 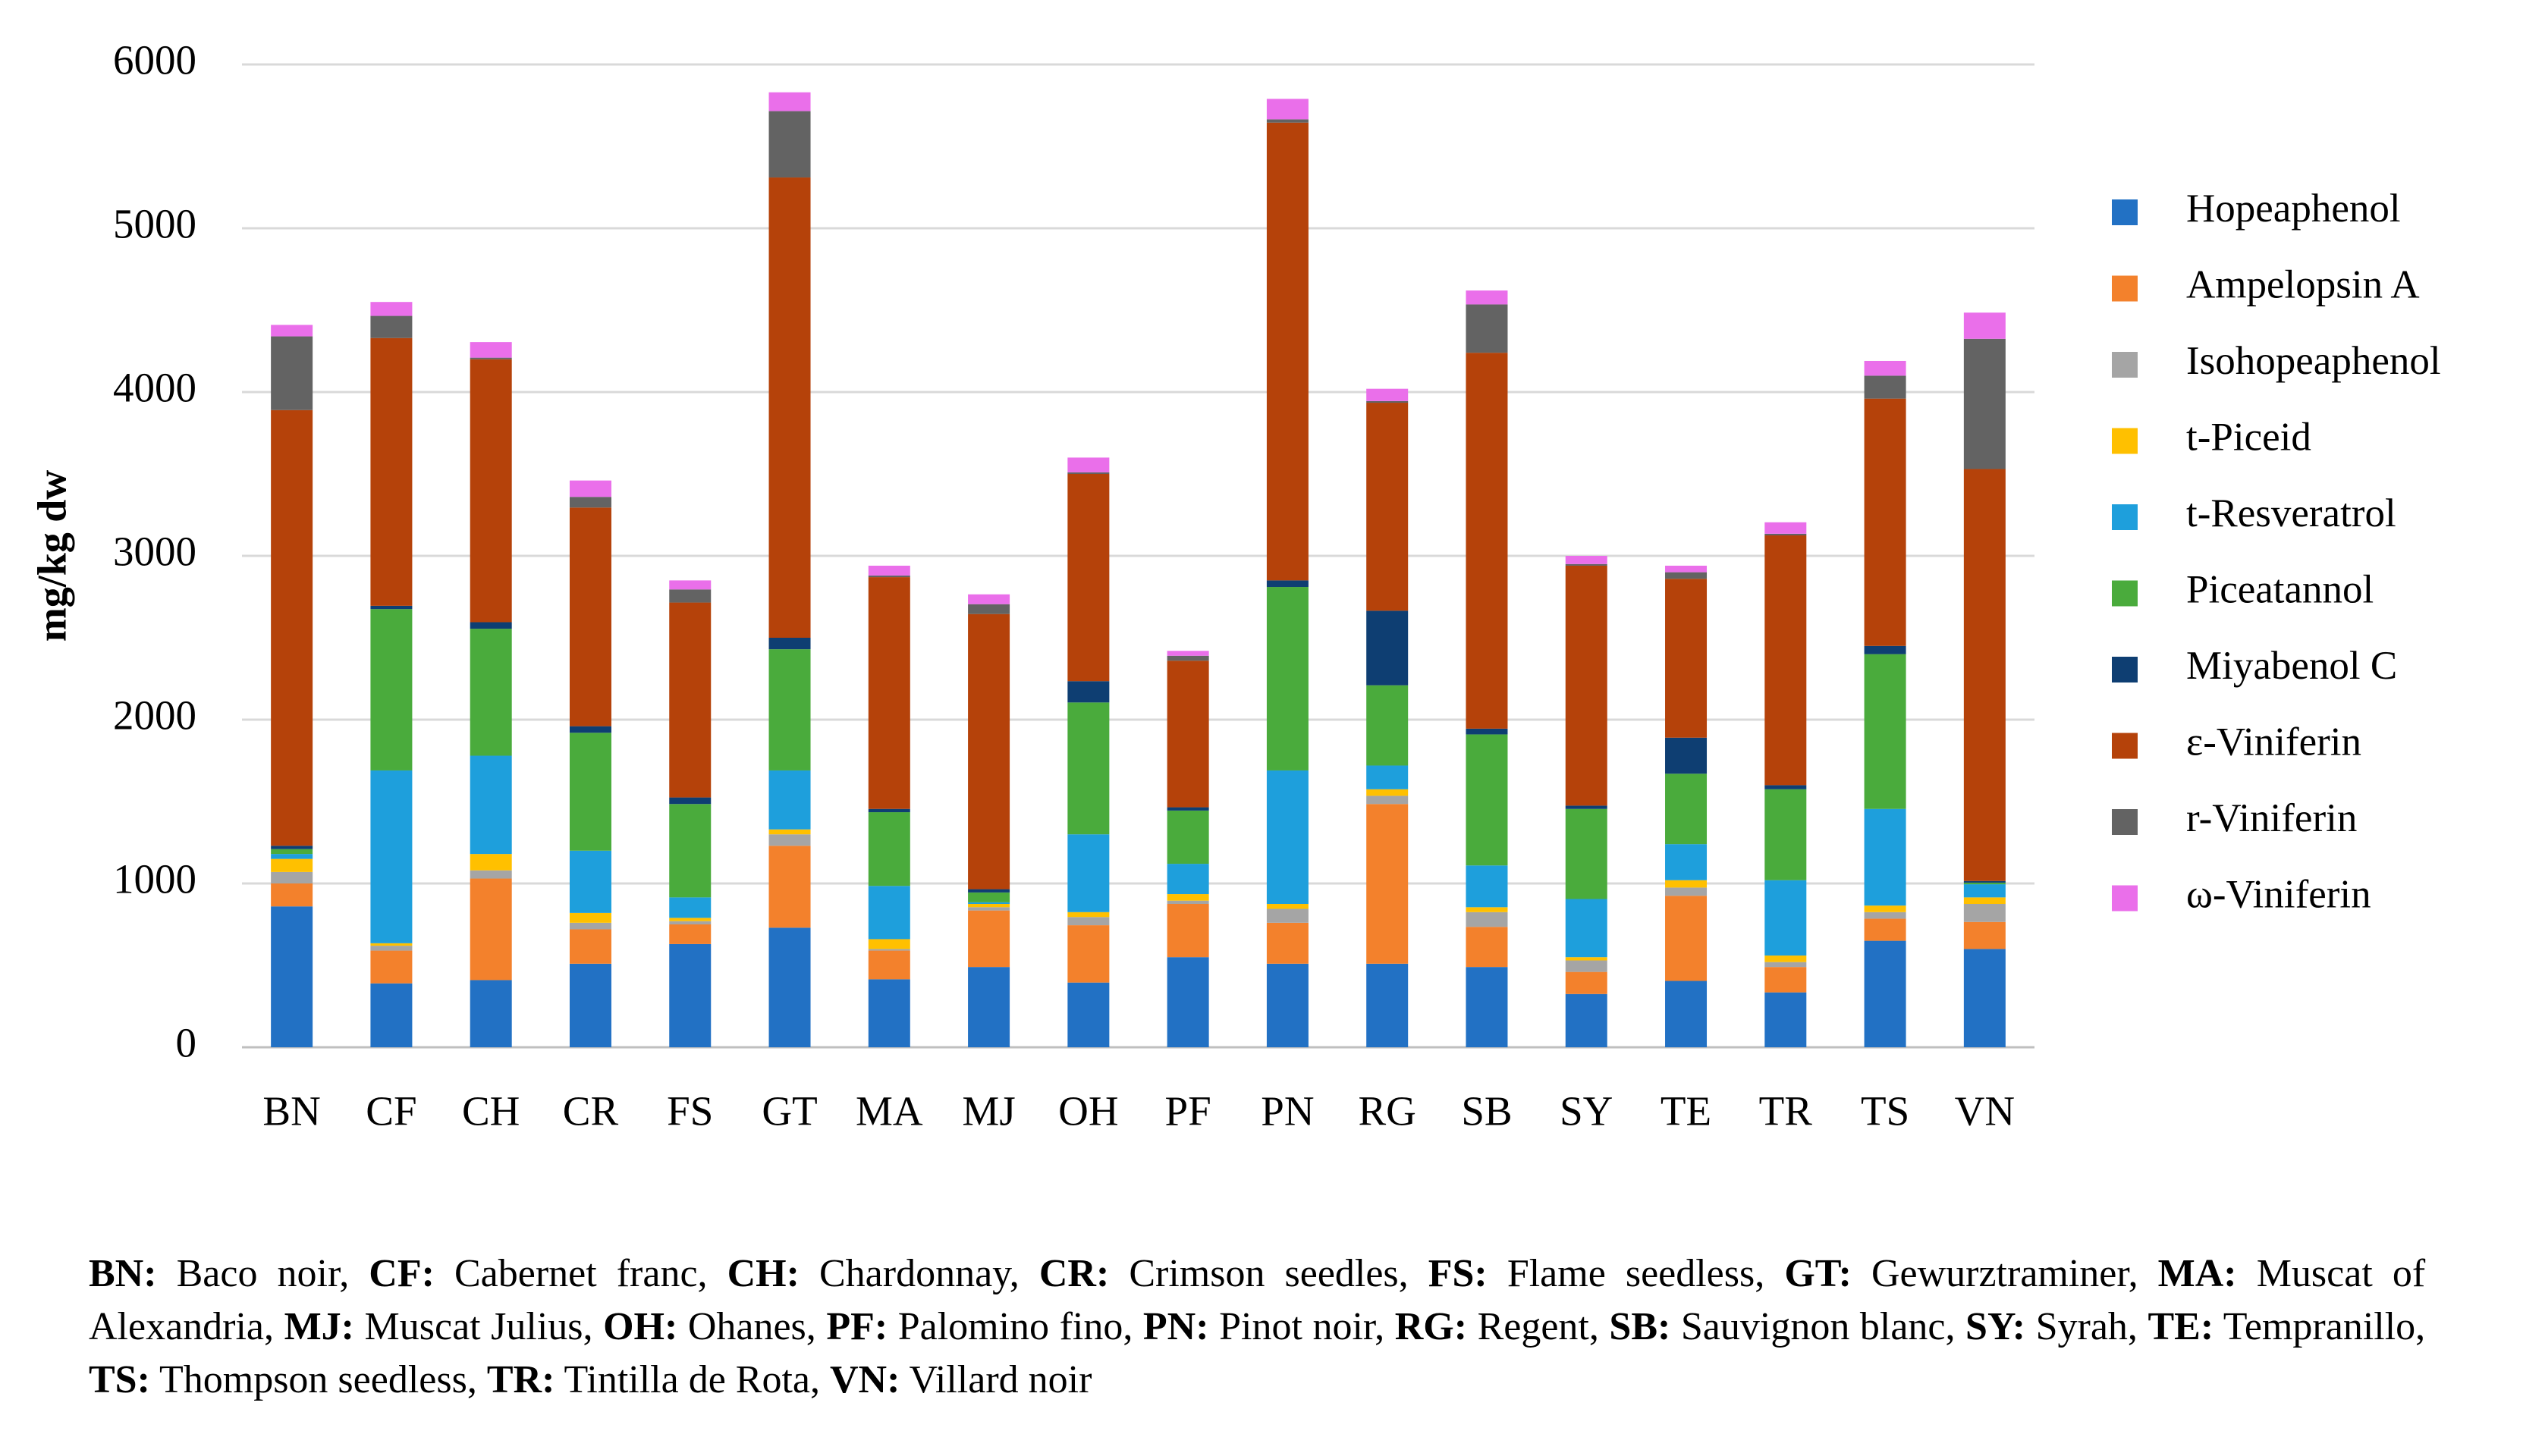 What do you see at coordinates (692, 1379) in the screenshot?
I see `footnote-name: Tintilla de Rota,` at bounding box center [692, 1379].